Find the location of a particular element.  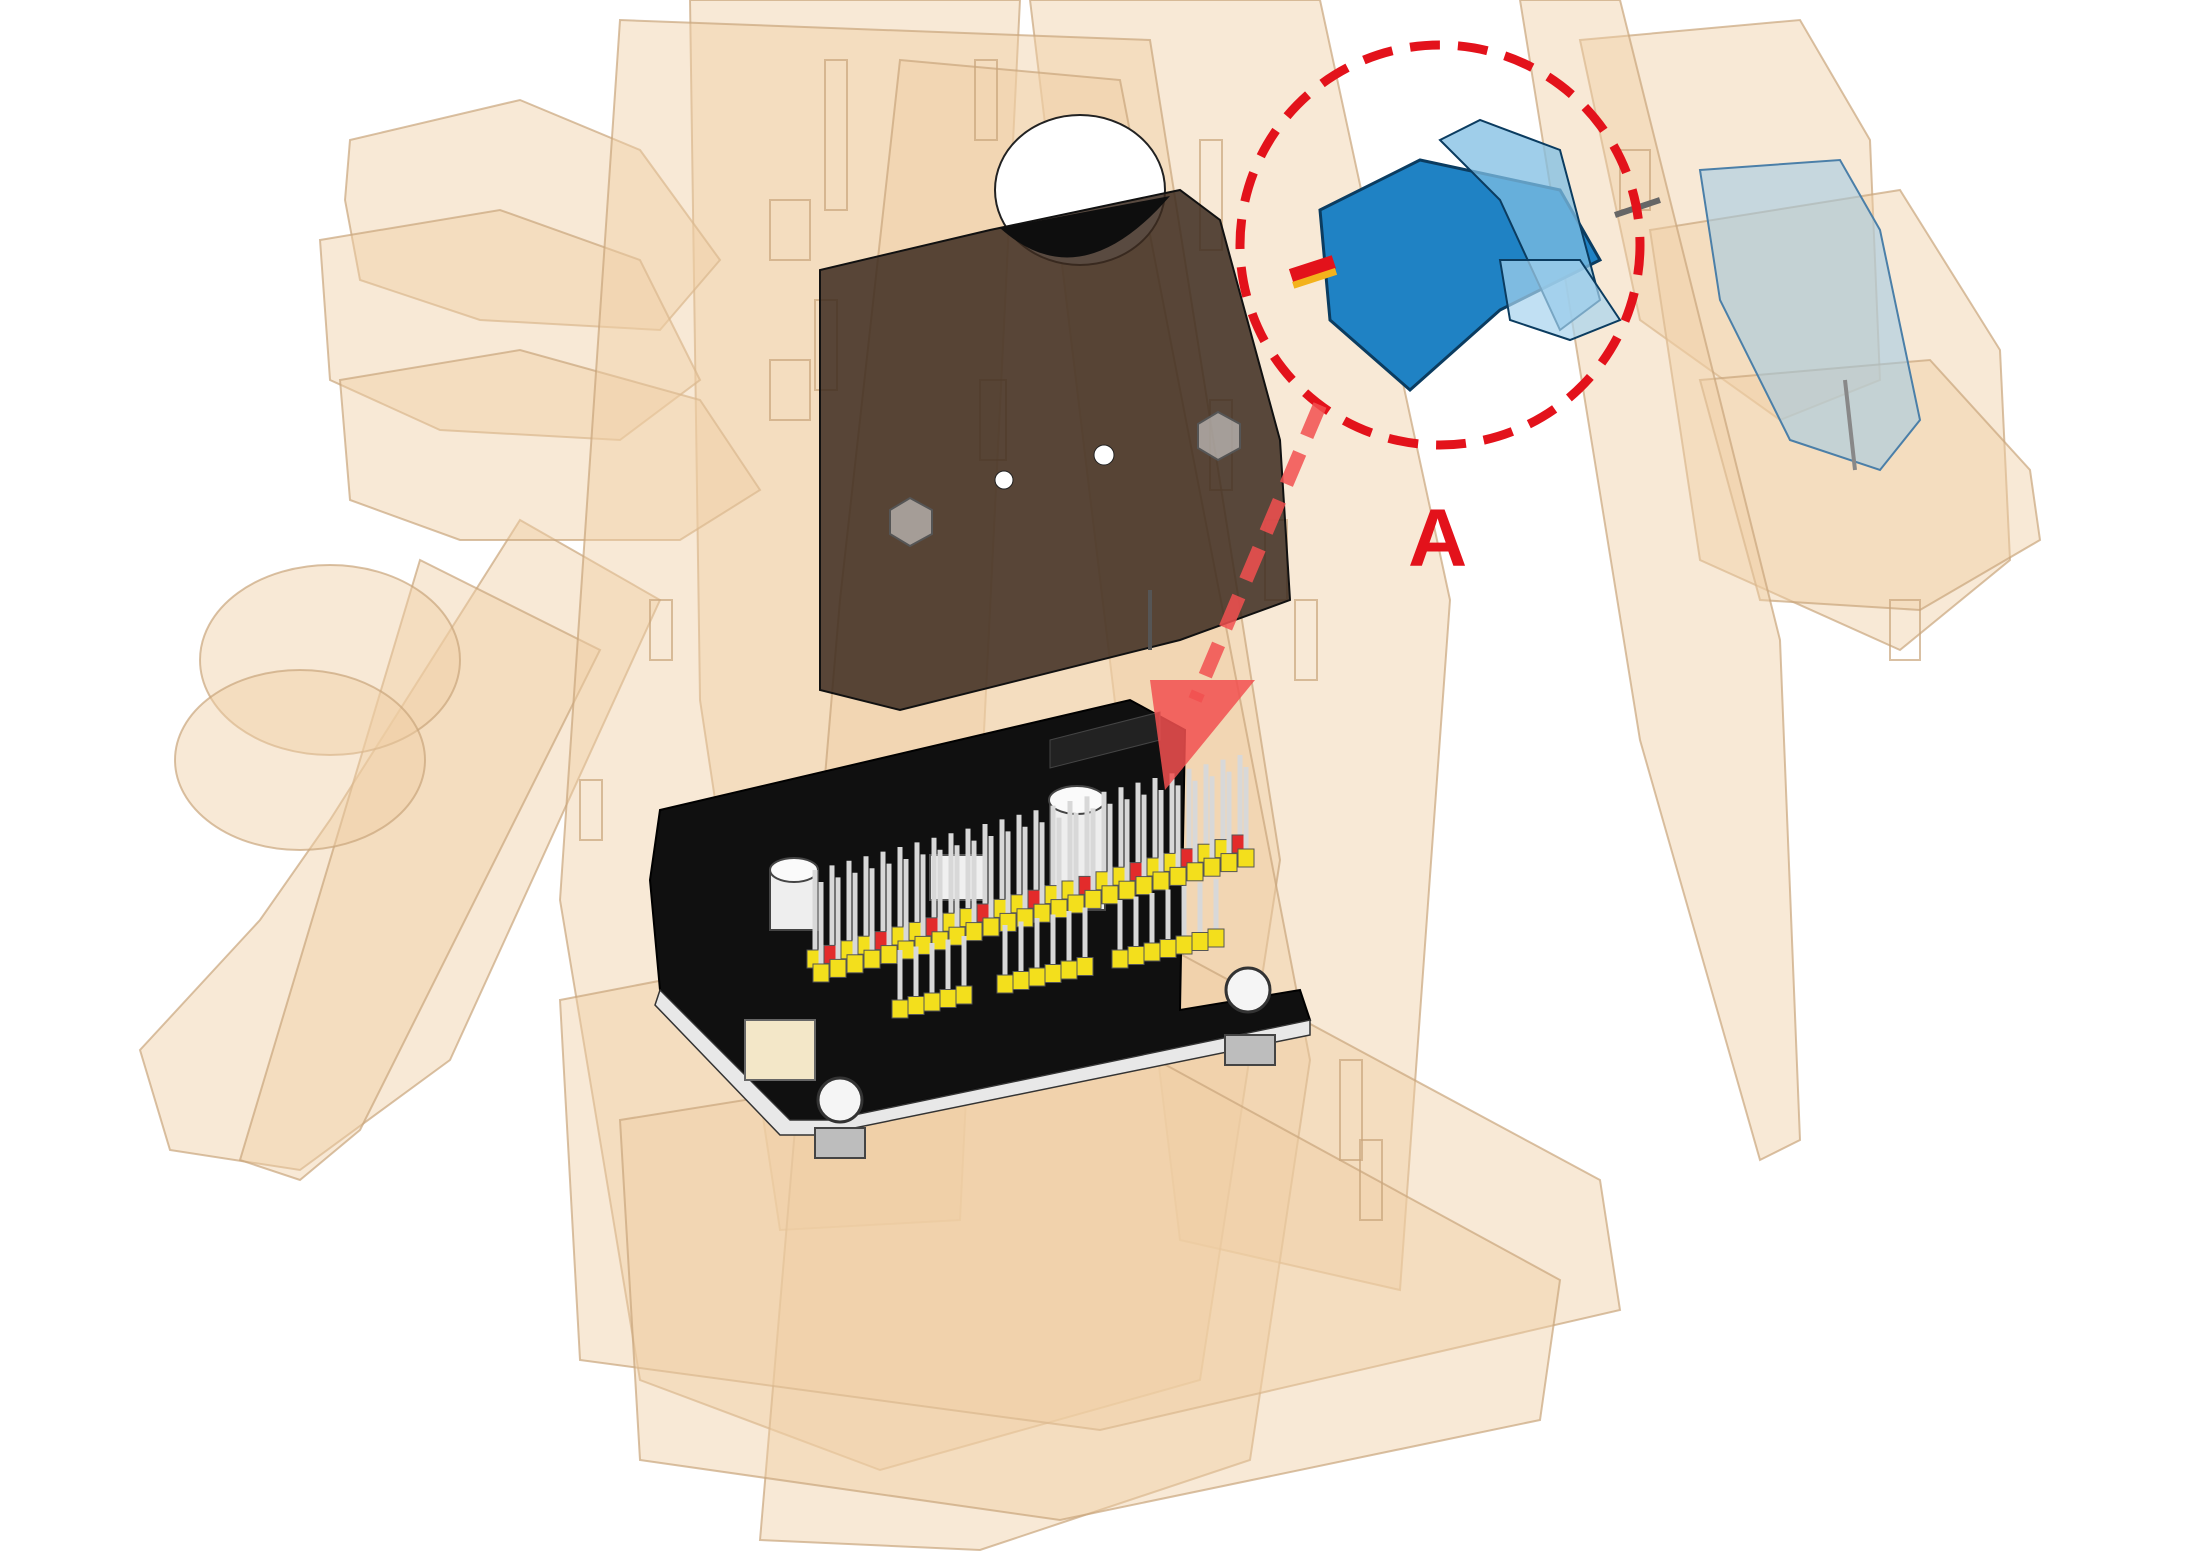

frame-left-leg-inner is located at coordinates (420, 870).